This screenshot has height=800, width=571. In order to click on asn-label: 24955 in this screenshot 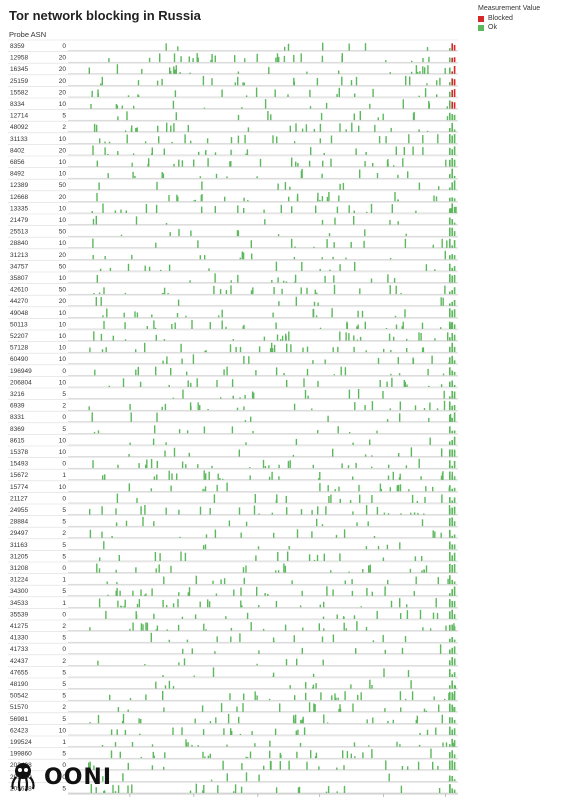, I will do `click(19, 510)`.